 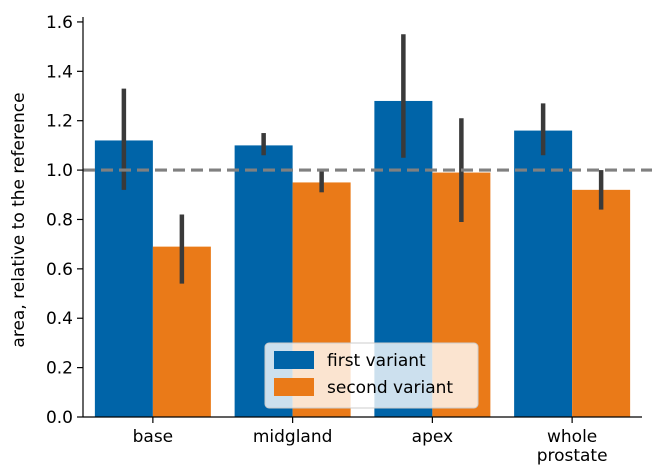 I want to click on x-tick-label: apex, so click(x=432, y=437).